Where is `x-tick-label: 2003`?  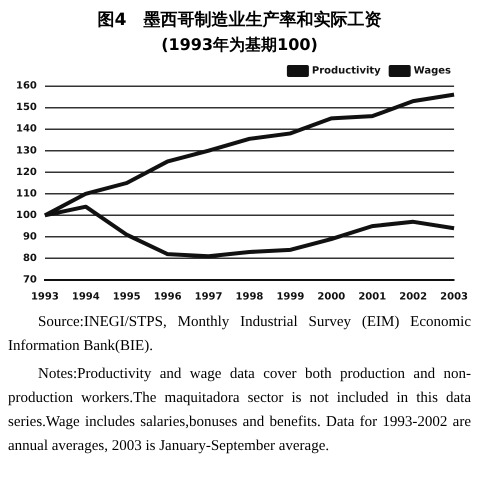
x-tick-label: 2003 is located at coordinates (454, 297).